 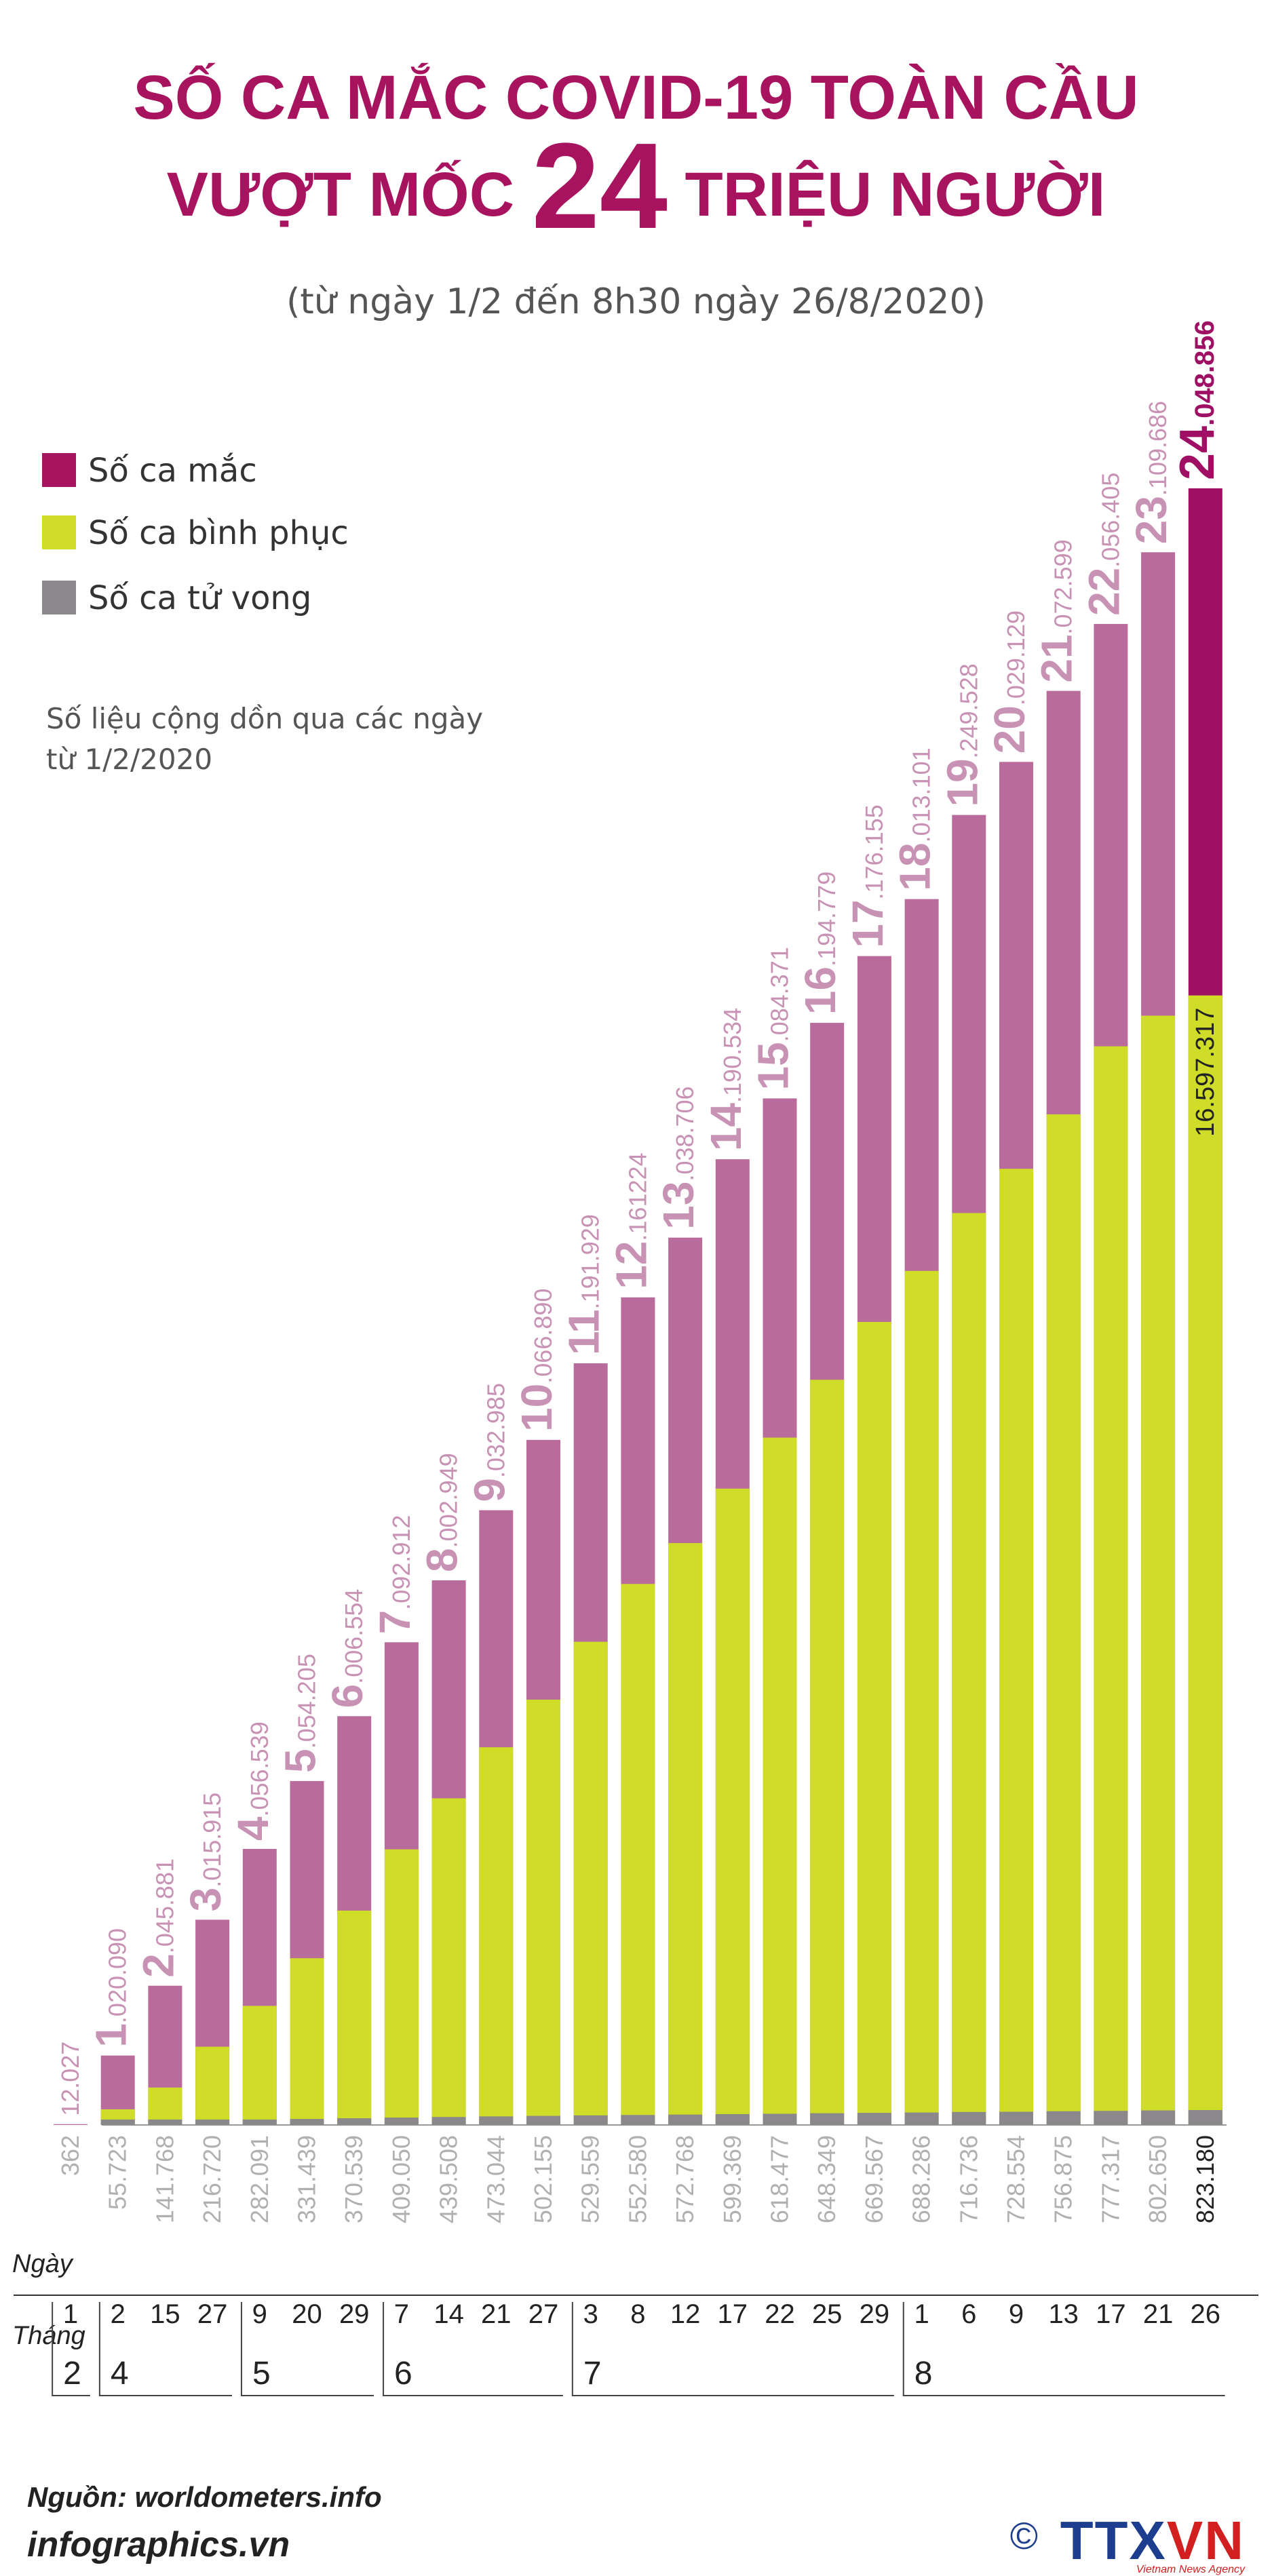 What do you see at coordinates (165, 2314) in the screenshot?
I see `day-label-2: 15` at bounding box center [165, 2314].